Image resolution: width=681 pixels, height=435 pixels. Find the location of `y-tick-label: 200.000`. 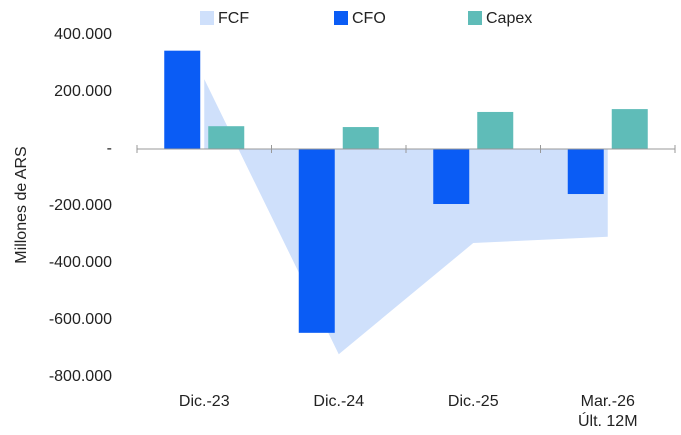

y-tick-label: 200.000 is located at coordinates (83, 91).